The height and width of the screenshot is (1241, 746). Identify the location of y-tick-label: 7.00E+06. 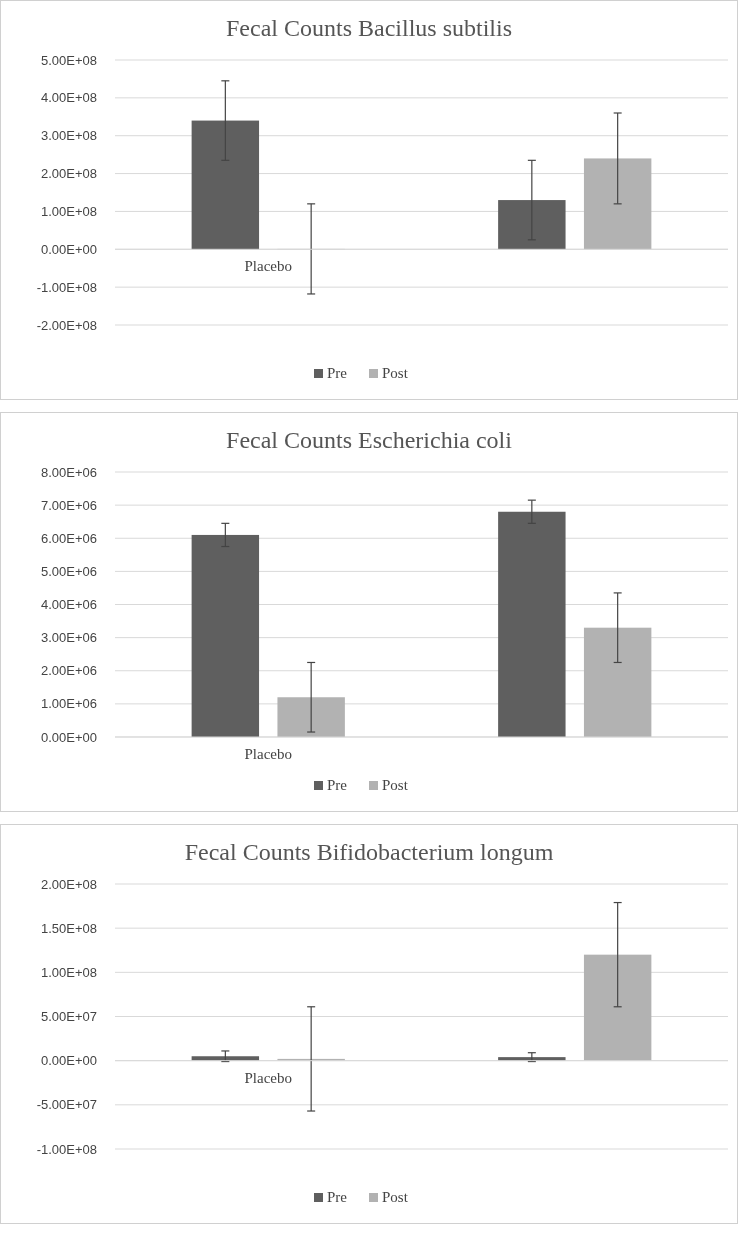
(68, 505).